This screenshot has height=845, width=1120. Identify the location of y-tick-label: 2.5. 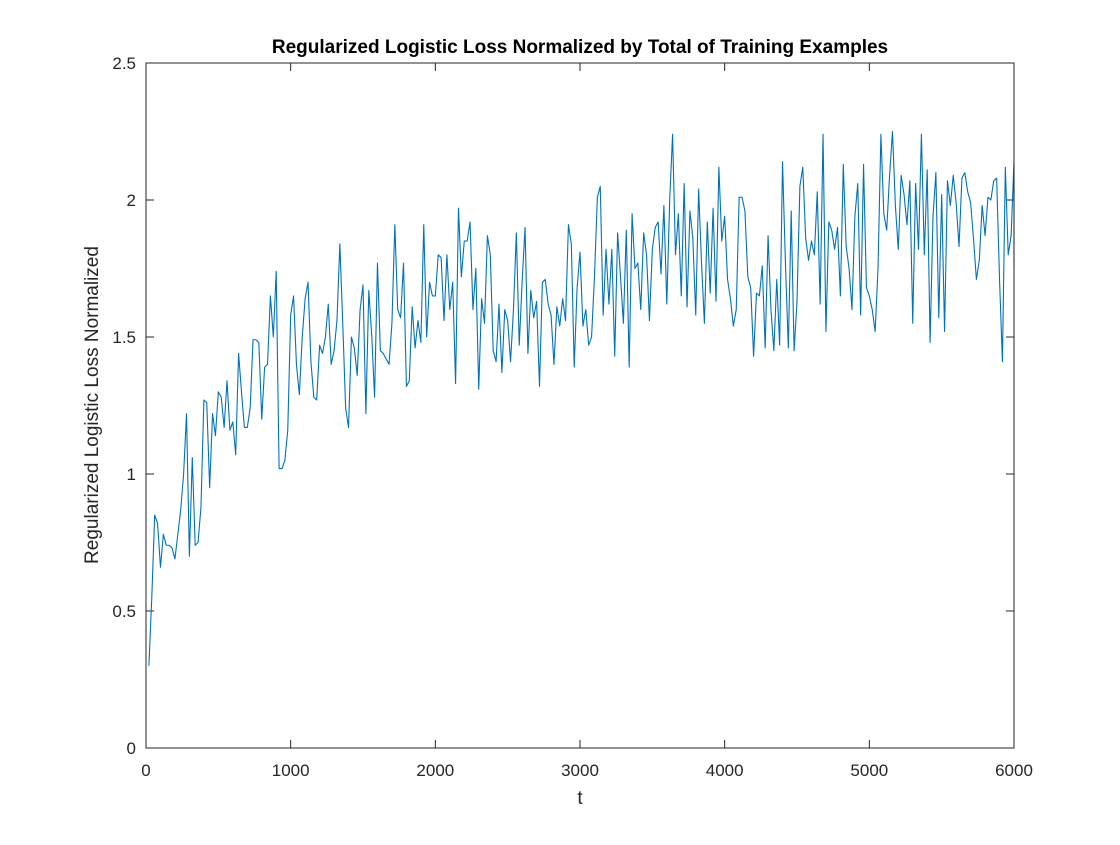
(124, 63).